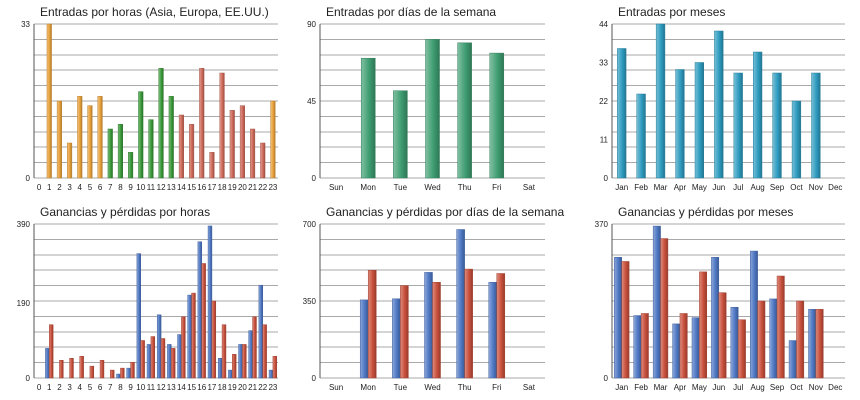 This screenshot has width=860, height=400. What do you see at coordinates (718, 387) in the screenshot?
I see `x-tick-label: Jun` at bounding box center [718, 387].